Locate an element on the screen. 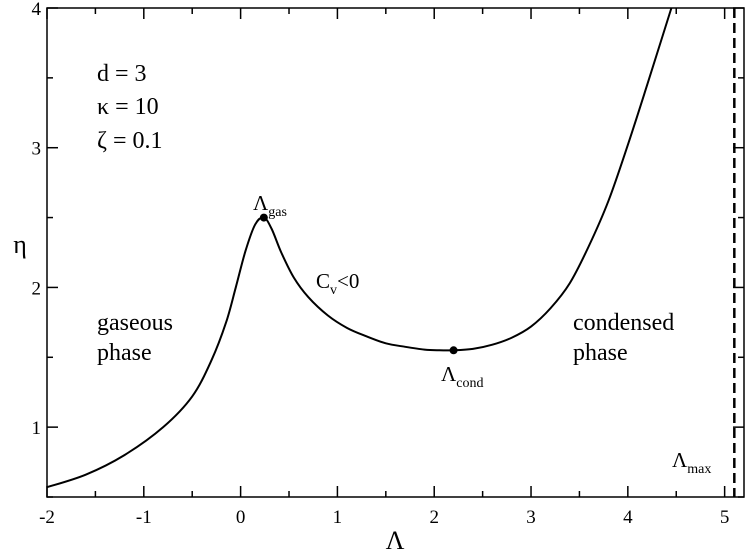 The height and width of the screenshot is (551, 747). x-tick-label: 5 is located at coordinates (725, 517).